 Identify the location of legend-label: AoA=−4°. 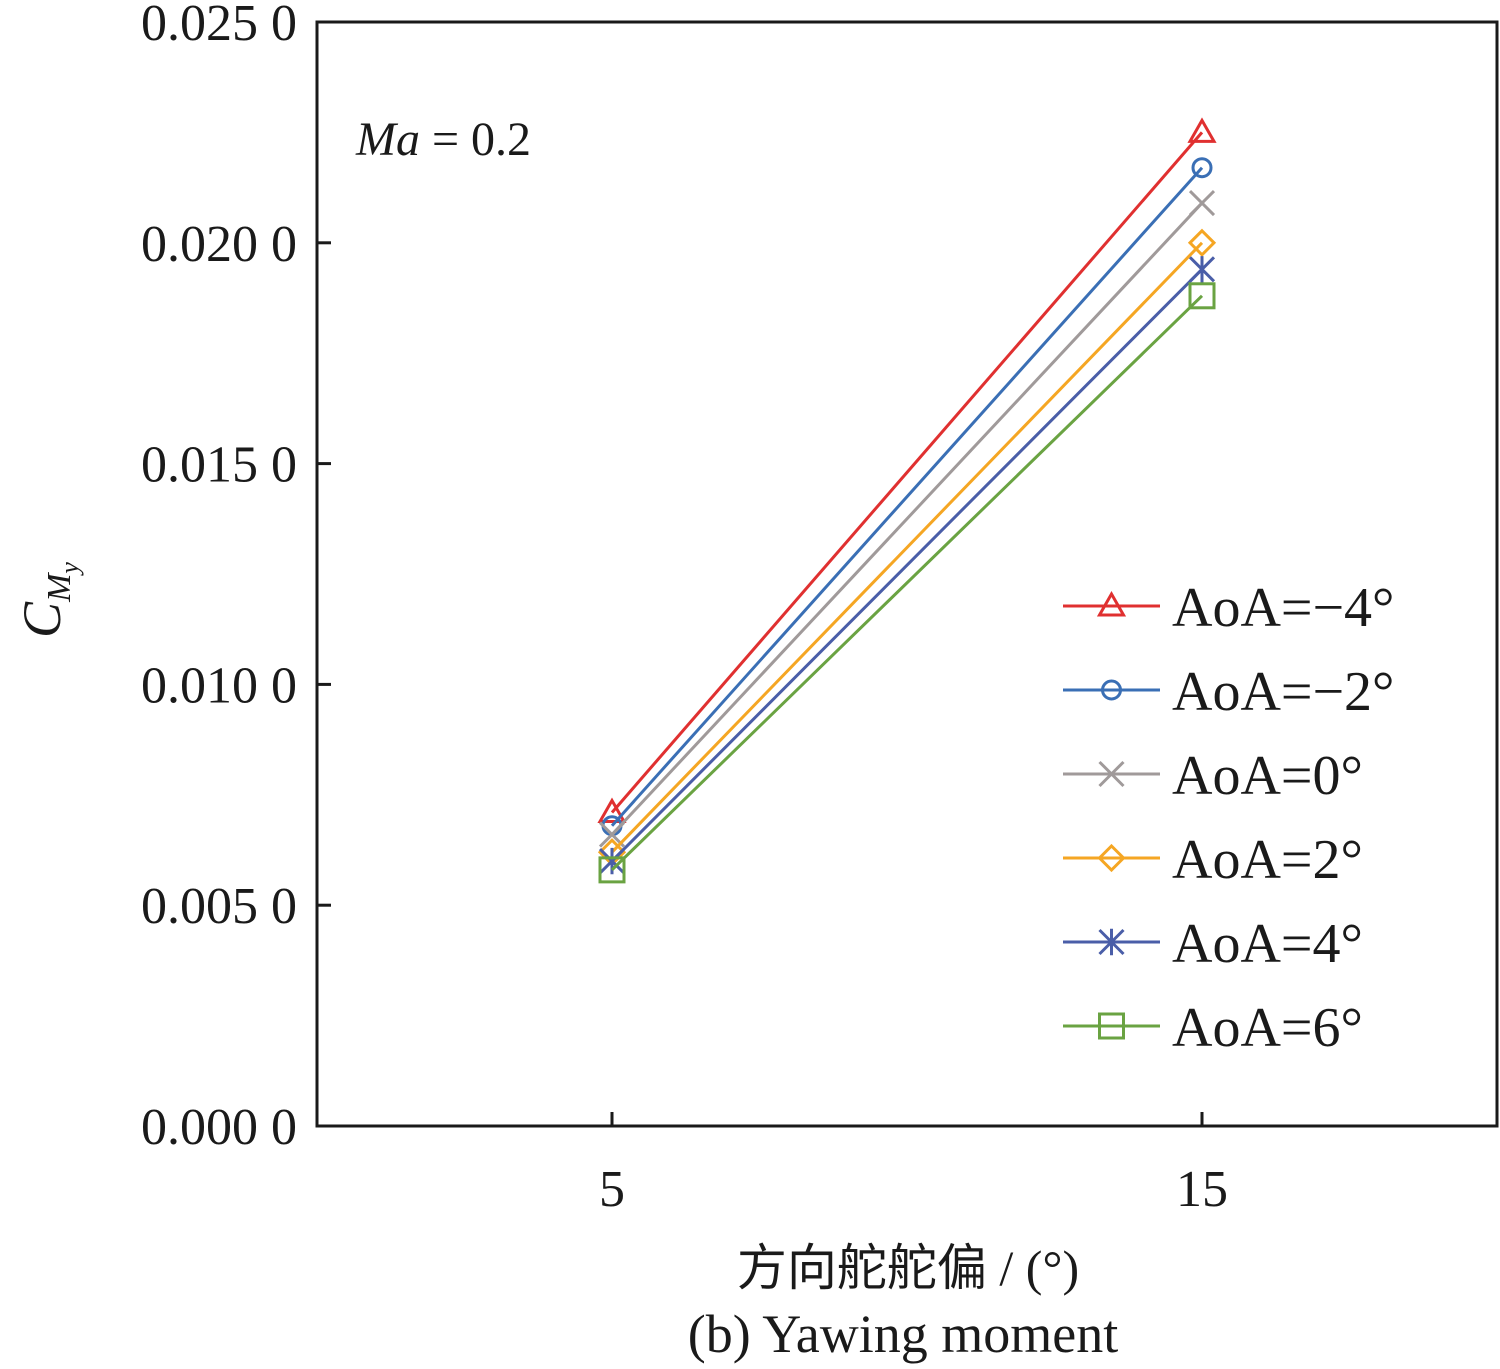
(1283, 608).